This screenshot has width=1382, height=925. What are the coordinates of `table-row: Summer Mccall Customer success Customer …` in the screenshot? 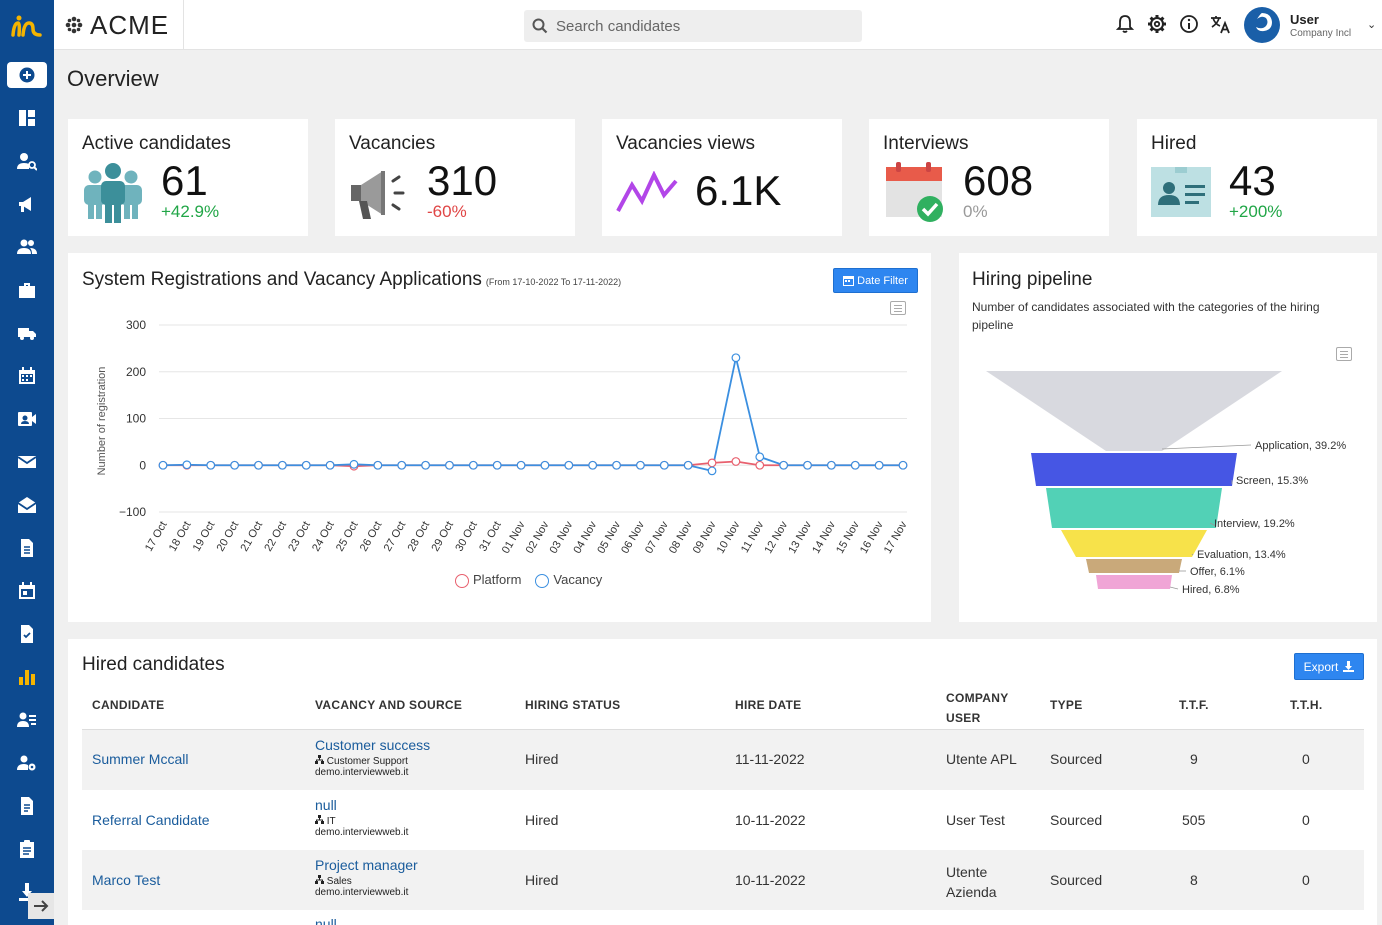 It's located at (723, 760).